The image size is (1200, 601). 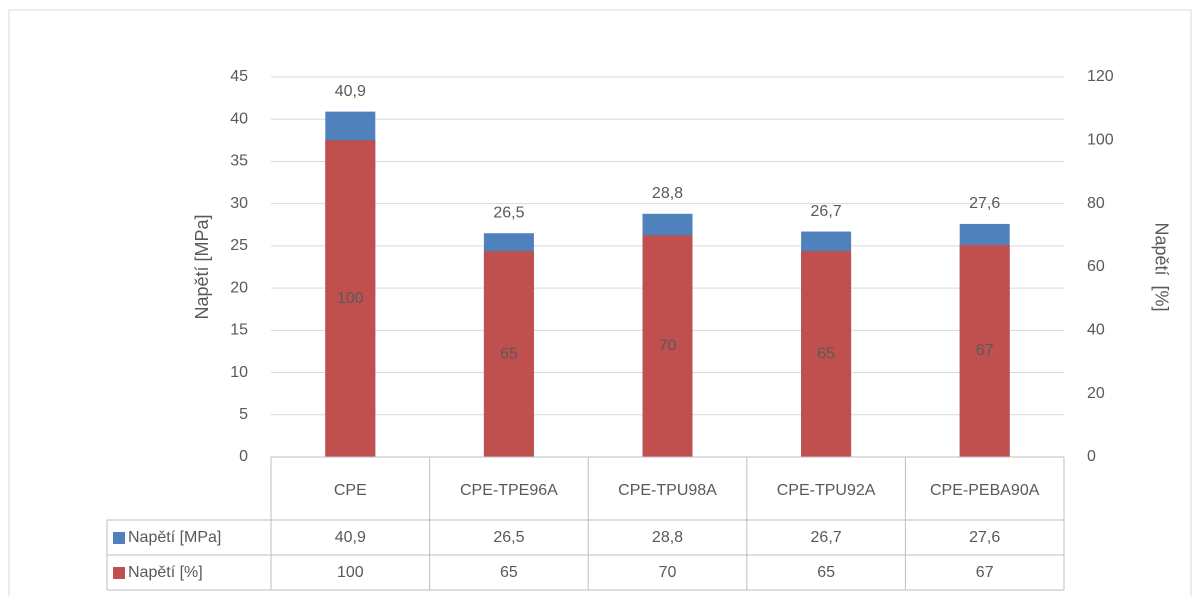 What do you see at coordinates (985, 490) in the screenshot?
I see `x-tick-label: CPE-PEBA90A` at bounding box center [985, 490].